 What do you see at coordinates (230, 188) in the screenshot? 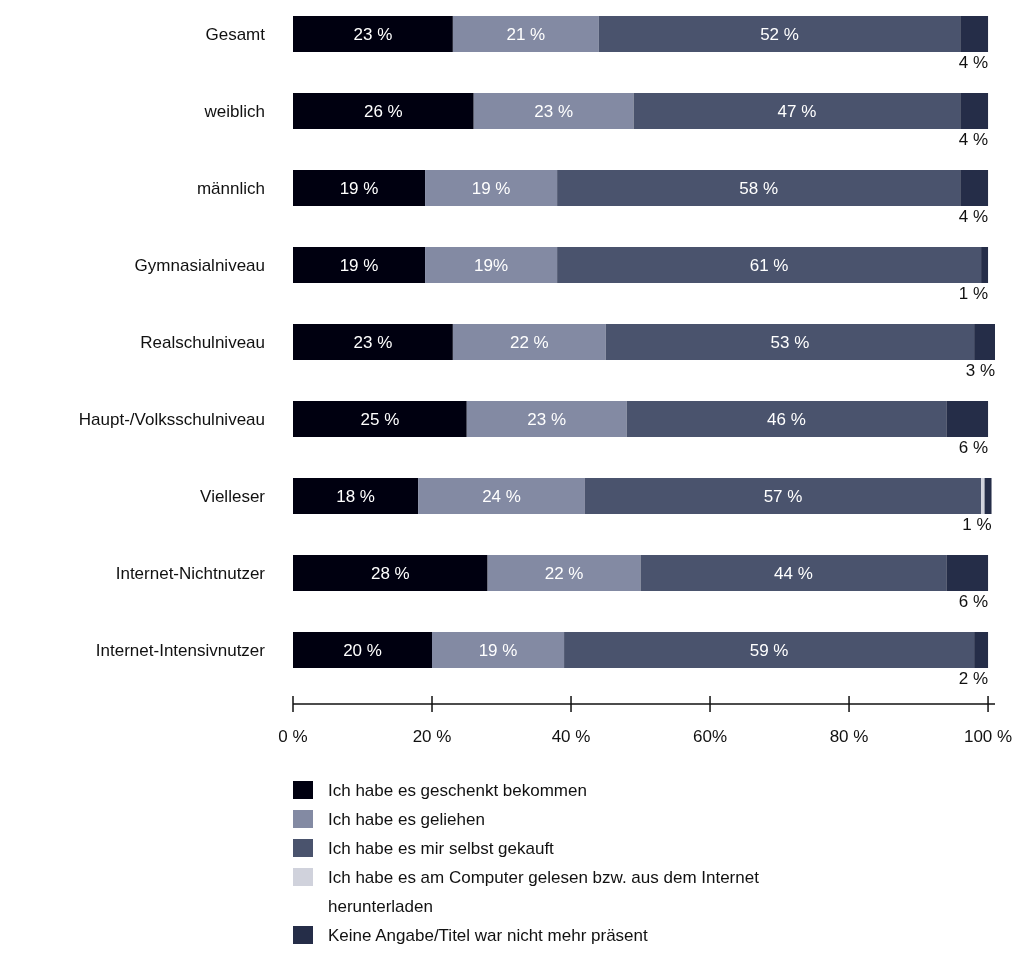
I see `y-tick-label: männlich` at bounding box center [230, 188].